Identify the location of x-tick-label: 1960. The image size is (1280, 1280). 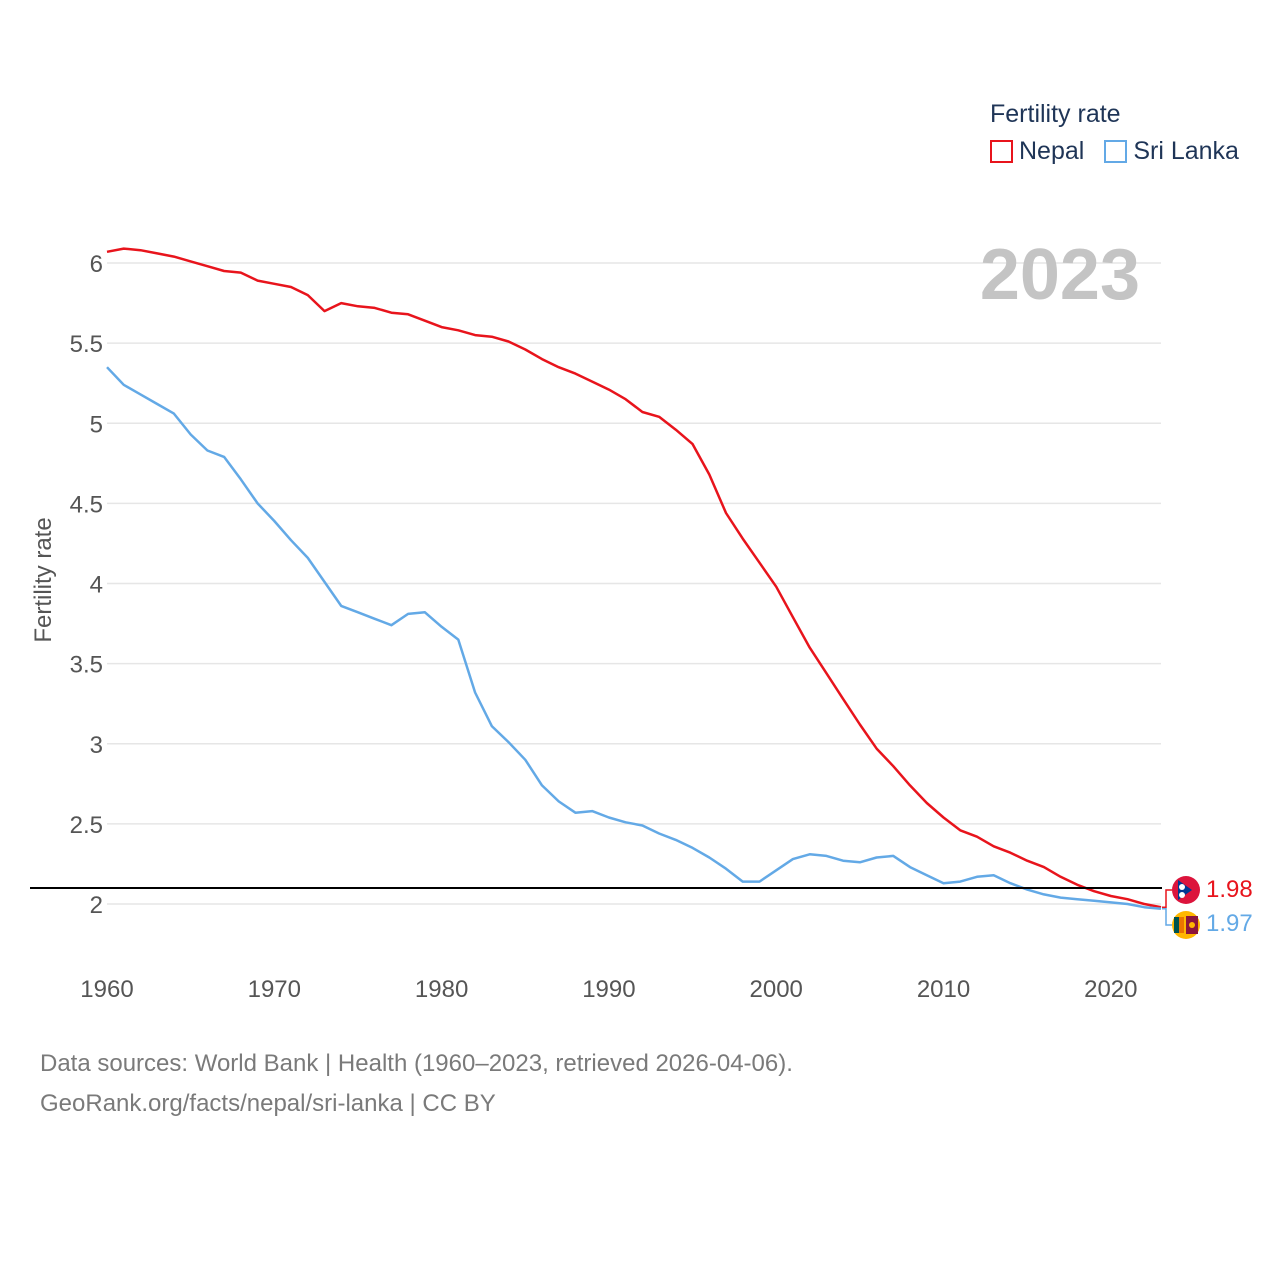
(106, 989).